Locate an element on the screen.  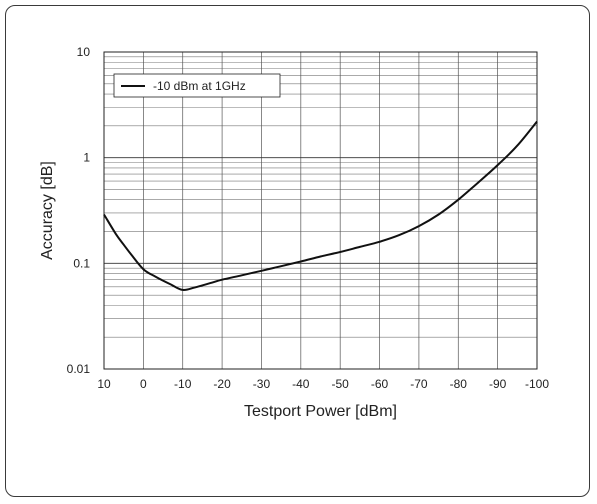
x-tick-label: -100 is located at coordinates (537, 384).